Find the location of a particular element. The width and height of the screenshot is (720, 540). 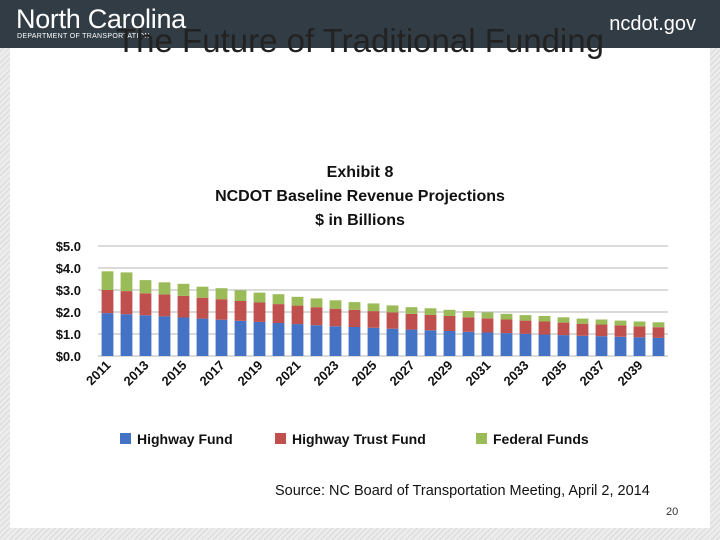

x-tick-label: 2021 is located at coordinates (288, 373).